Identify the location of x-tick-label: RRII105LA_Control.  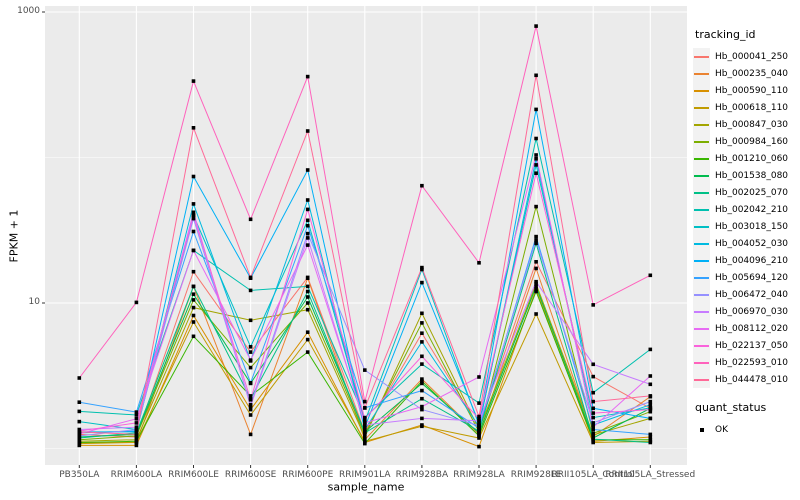
(593, 475).